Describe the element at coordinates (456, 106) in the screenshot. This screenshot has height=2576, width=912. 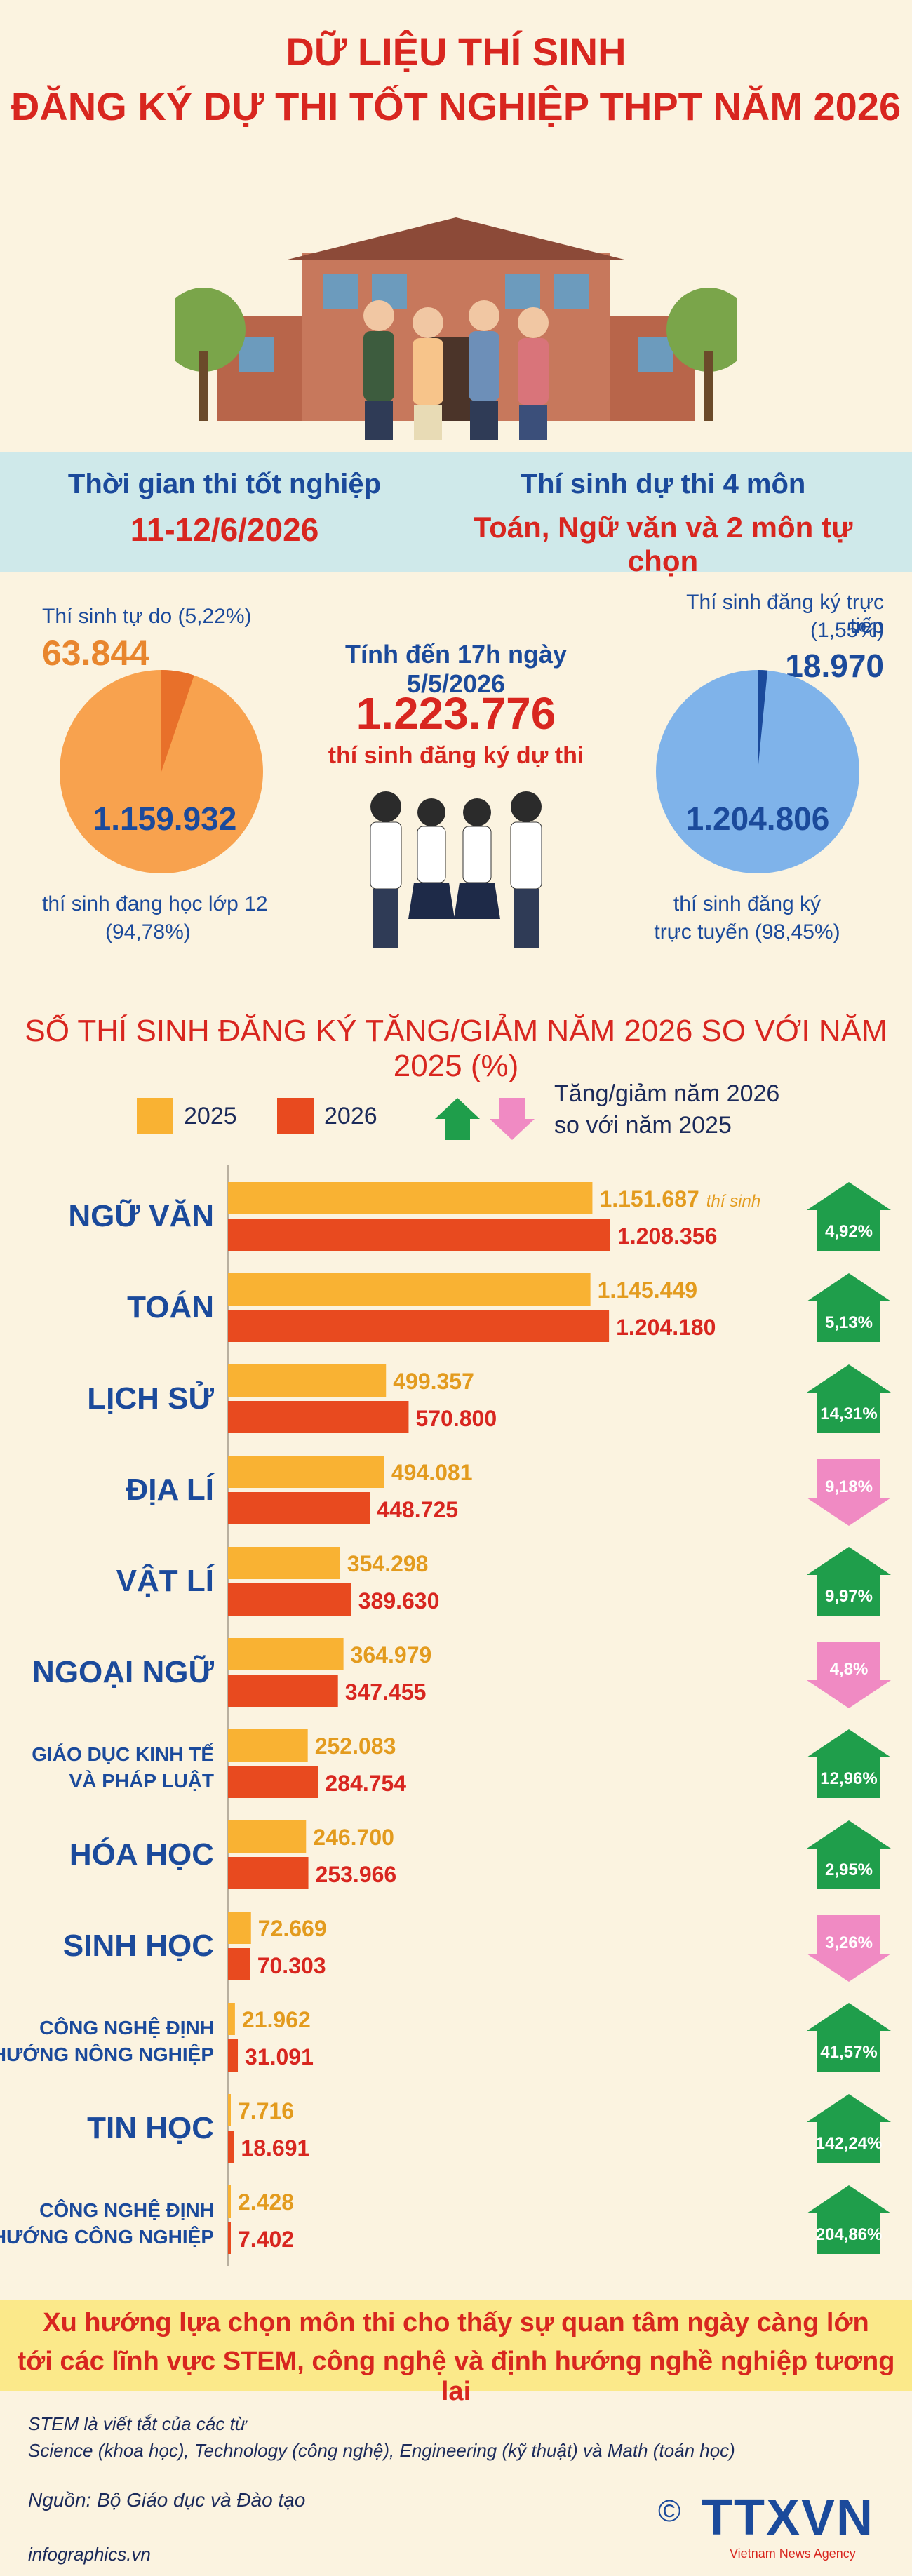
I see `page-subtitle: ĐĂNG KÝ DỰ THI TỐT NGHIỆP THPT NĂM 2026` at that location.